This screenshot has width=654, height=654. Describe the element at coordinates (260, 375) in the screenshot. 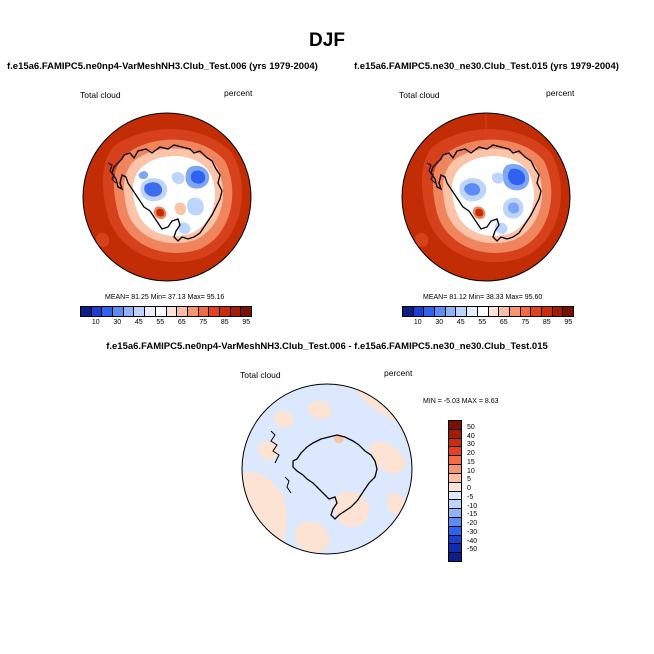

I see `panel-3-variable-label: Total cloud` at that location.